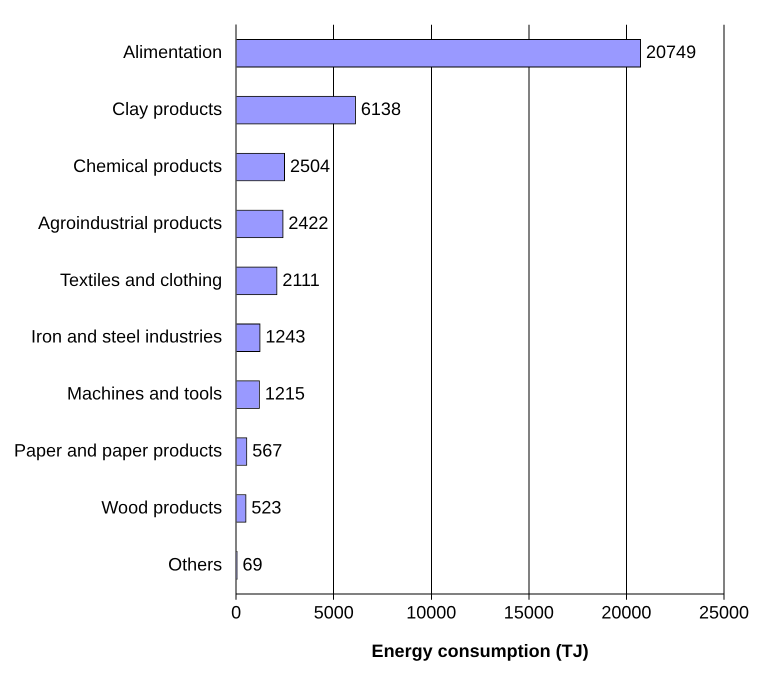 This screenshot has height=685, width=760. I want to click on y-tick-label: Textiles and clothing, so click(141, 280).